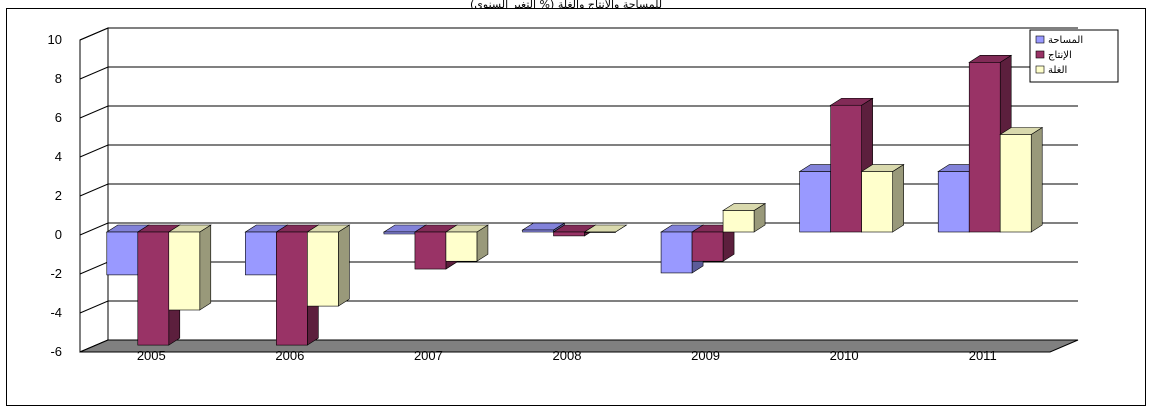 The height and width of the screenshot is (410, 1155). Describe the element at coordinates (1057, 70) in the screenshot. I see `legend-label: الغلة` at that location.